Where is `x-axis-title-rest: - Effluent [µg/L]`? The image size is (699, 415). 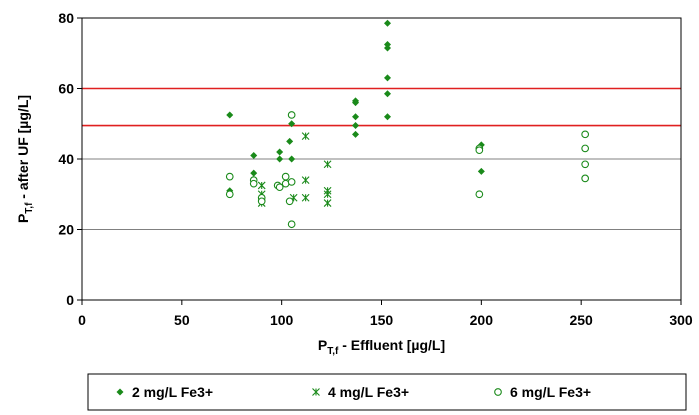
x-axis-title-rest: - Effluent [µg/L] is located at coordinates (391, 345).